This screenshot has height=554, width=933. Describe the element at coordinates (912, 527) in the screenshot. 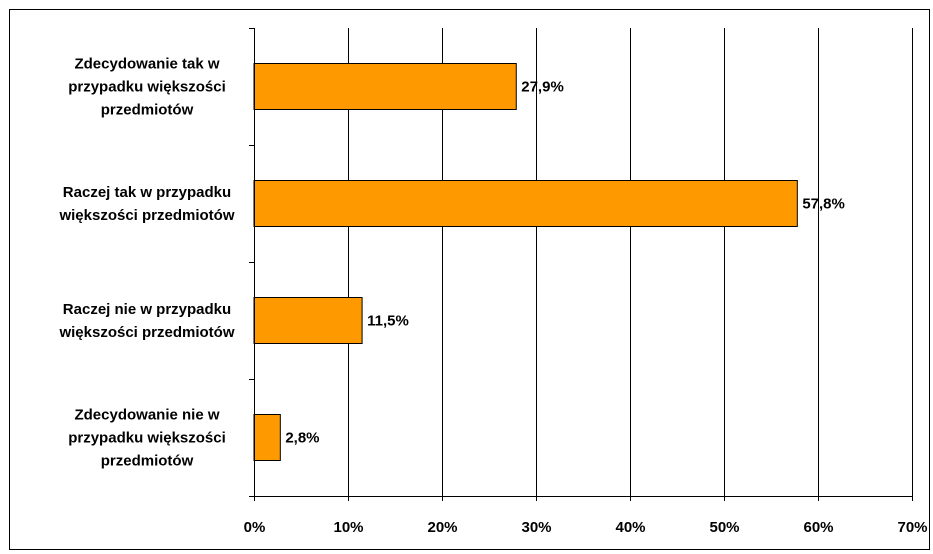

I see `x-tick-label-70: 70%` at that location.